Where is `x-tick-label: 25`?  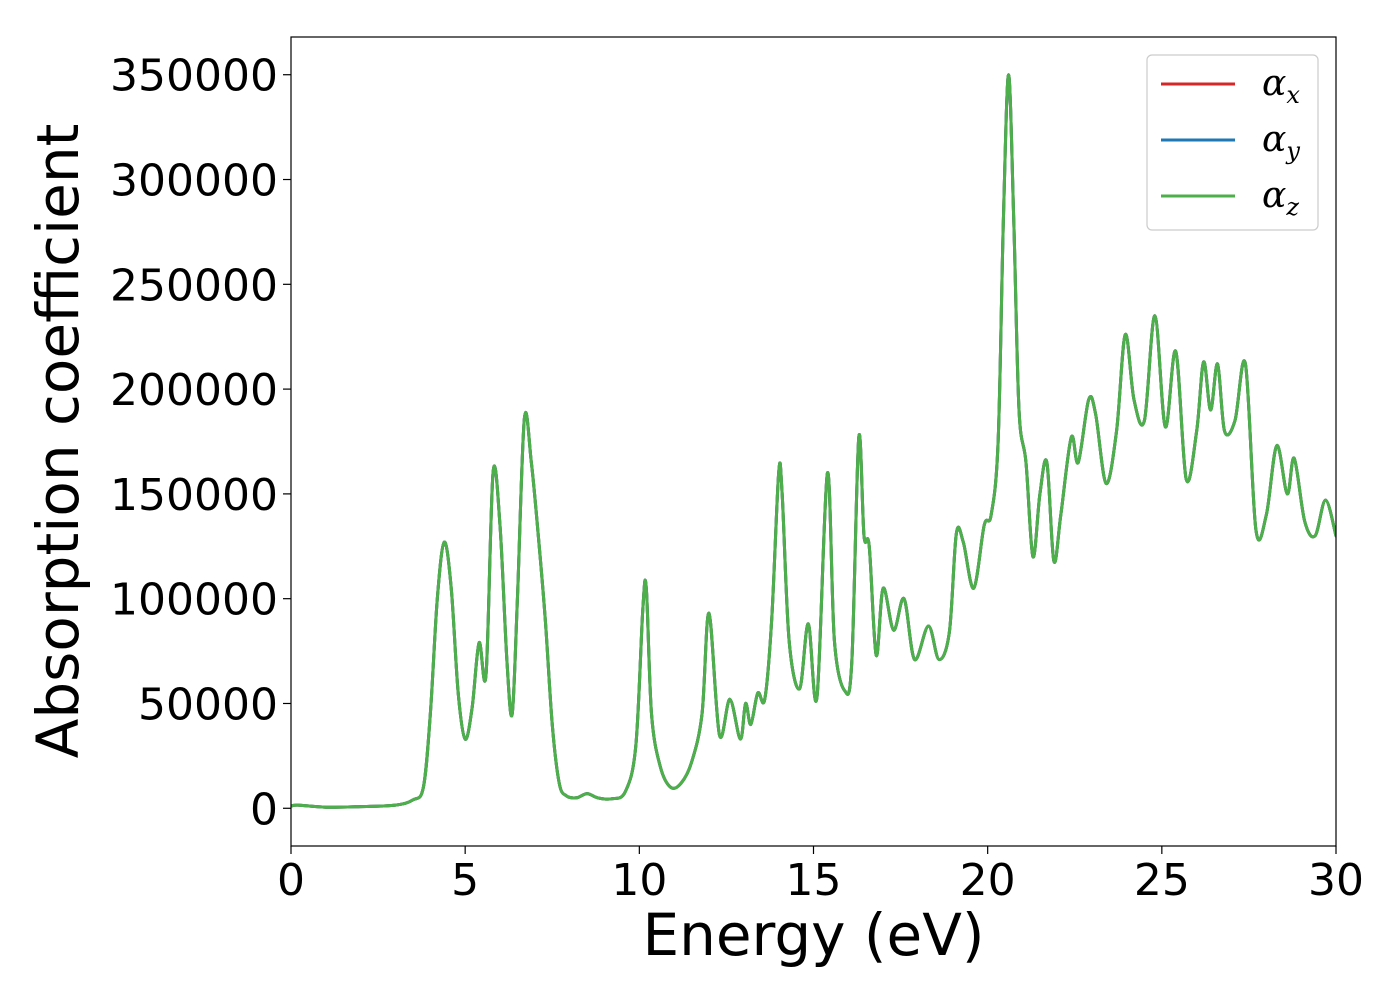
x-tick-label: 25 is located at coordinates (1162, 880).